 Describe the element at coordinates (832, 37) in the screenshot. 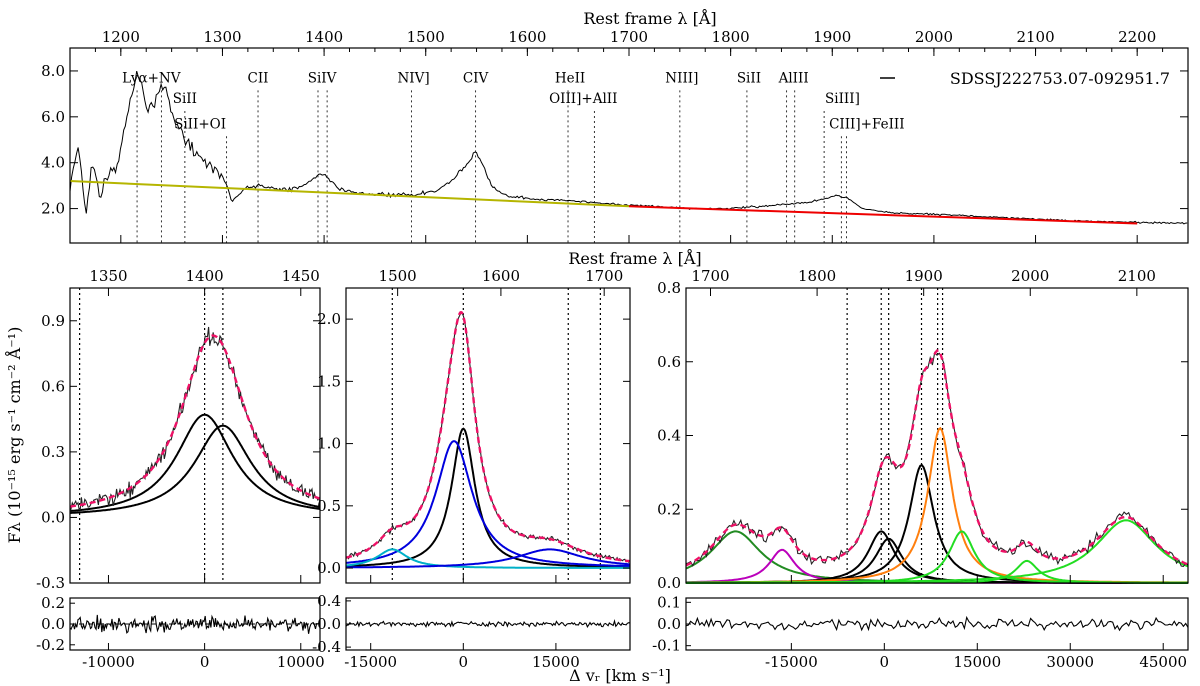

I see `top-x-tick-label: 1900` at that location.